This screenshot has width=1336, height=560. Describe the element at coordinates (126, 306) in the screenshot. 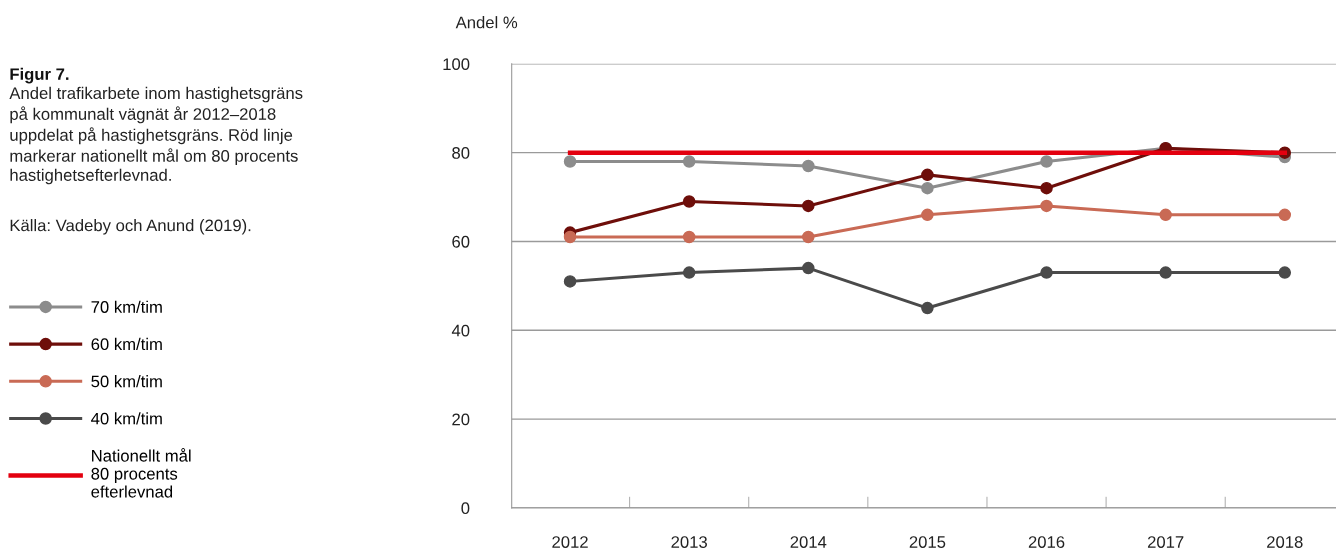

I see `legend-label: 70 km/tim` at that location.